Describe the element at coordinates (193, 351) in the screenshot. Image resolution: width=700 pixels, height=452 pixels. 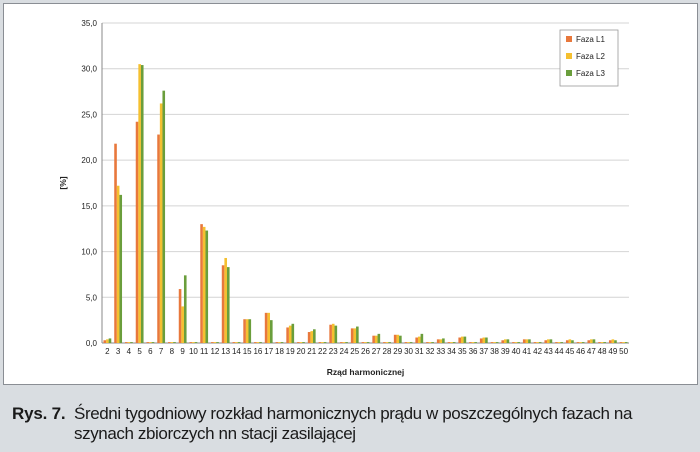
I see `x-tick-label: 10` at that location.